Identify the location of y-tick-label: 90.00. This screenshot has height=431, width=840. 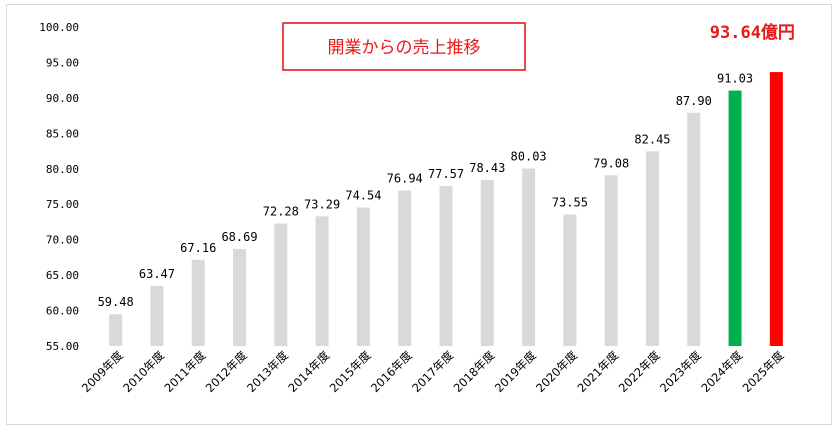
(62, 98).